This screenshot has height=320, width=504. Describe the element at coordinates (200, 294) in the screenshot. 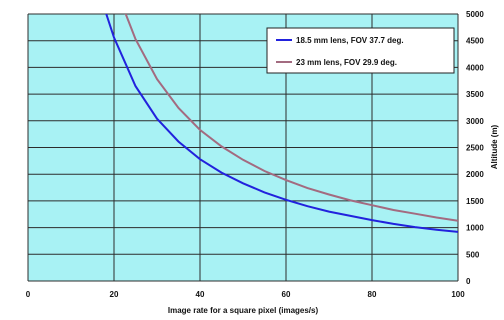

I see `x-tick-label: 40` at that location.